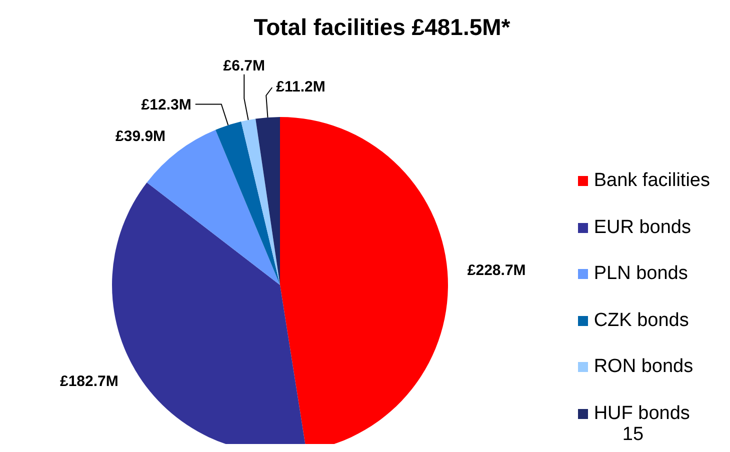  What do you see at coordinates (641, 274) in the screenshot?
I see `legend-label: PLN bonds` at bounding box center [641, 274].